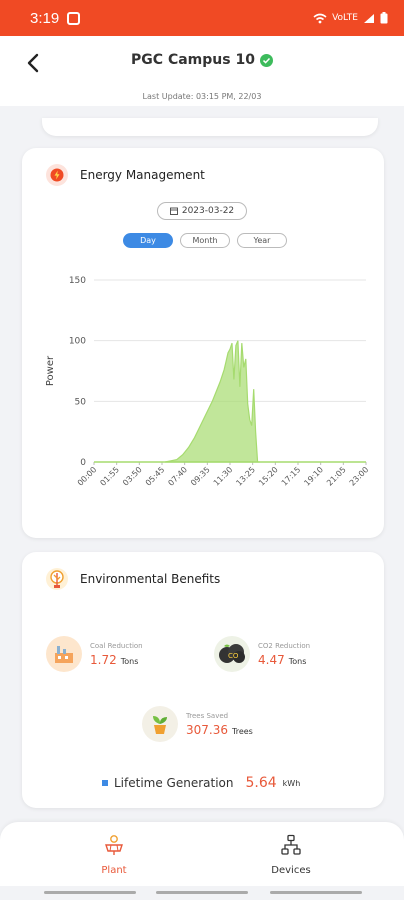  I want to click on x-tick-label: 21:05, so click(336, 476).